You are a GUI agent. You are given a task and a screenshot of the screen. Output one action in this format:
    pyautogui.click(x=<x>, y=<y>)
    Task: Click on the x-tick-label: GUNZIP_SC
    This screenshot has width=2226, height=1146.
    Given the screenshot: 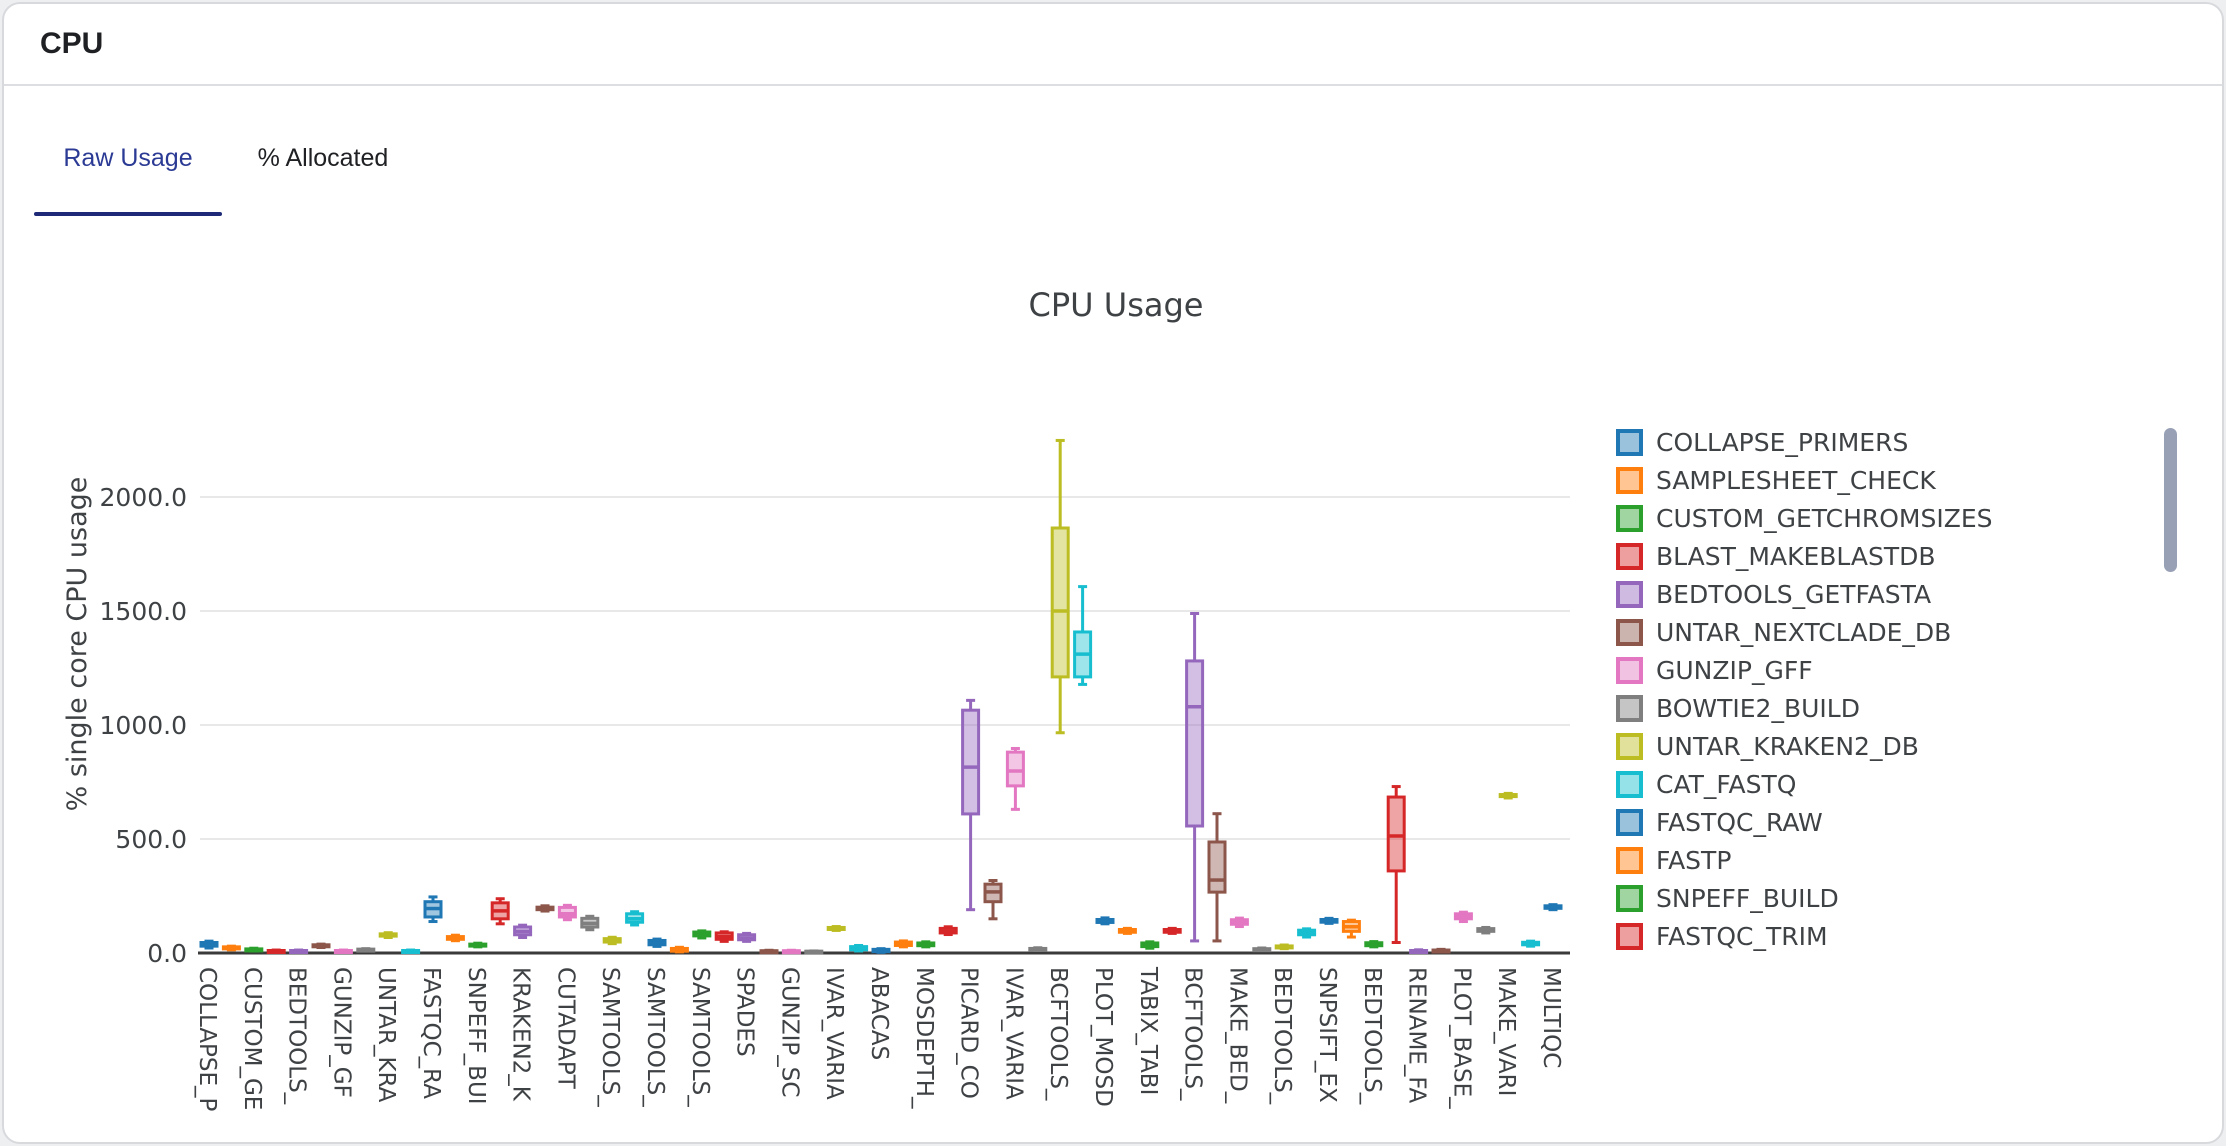 What is the action you would take?
    pyautogui.click(x=789, y=1032)
    